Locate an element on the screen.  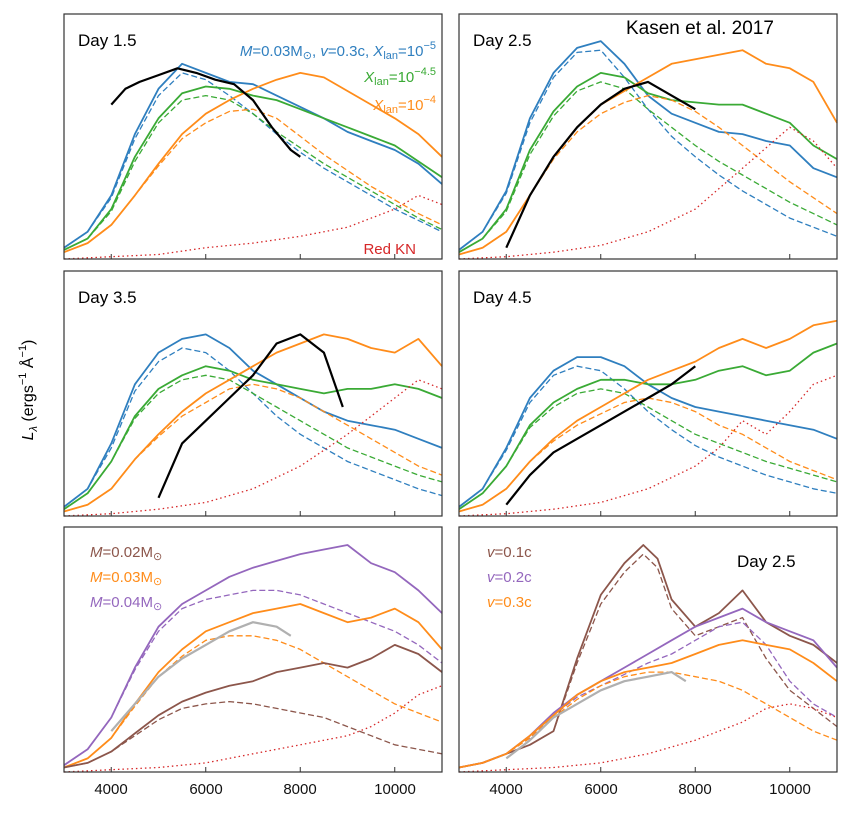
svg-text: Lλ (ergs−1 Å−1) is located at coordinates (28, 390).